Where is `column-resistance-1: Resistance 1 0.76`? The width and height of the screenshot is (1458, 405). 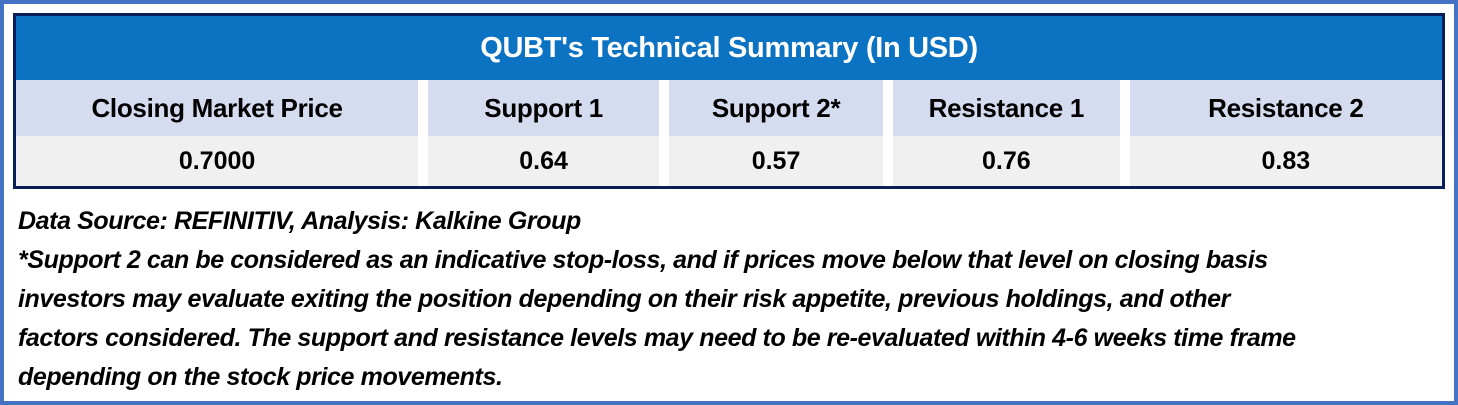 column-resistance-1: Resistance 1 0.76 is located at coordinates (1001, 133).